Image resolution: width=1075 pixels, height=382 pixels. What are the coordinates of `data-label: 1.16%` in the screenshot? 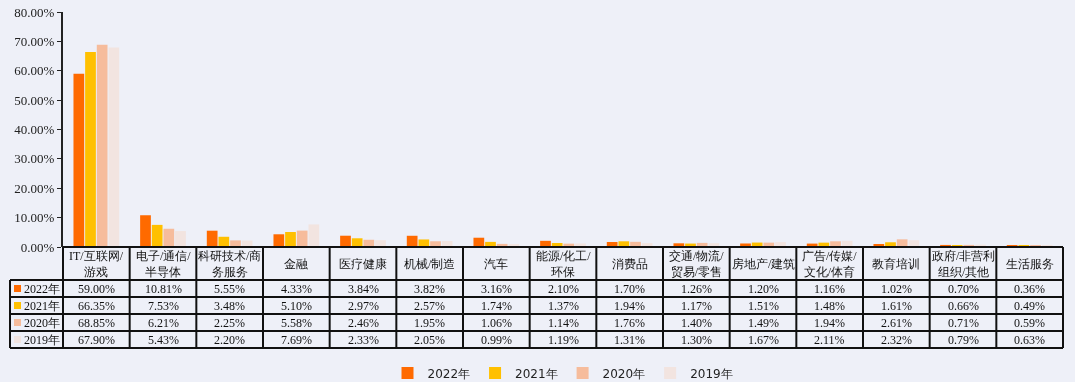 It's located at (829, 289).